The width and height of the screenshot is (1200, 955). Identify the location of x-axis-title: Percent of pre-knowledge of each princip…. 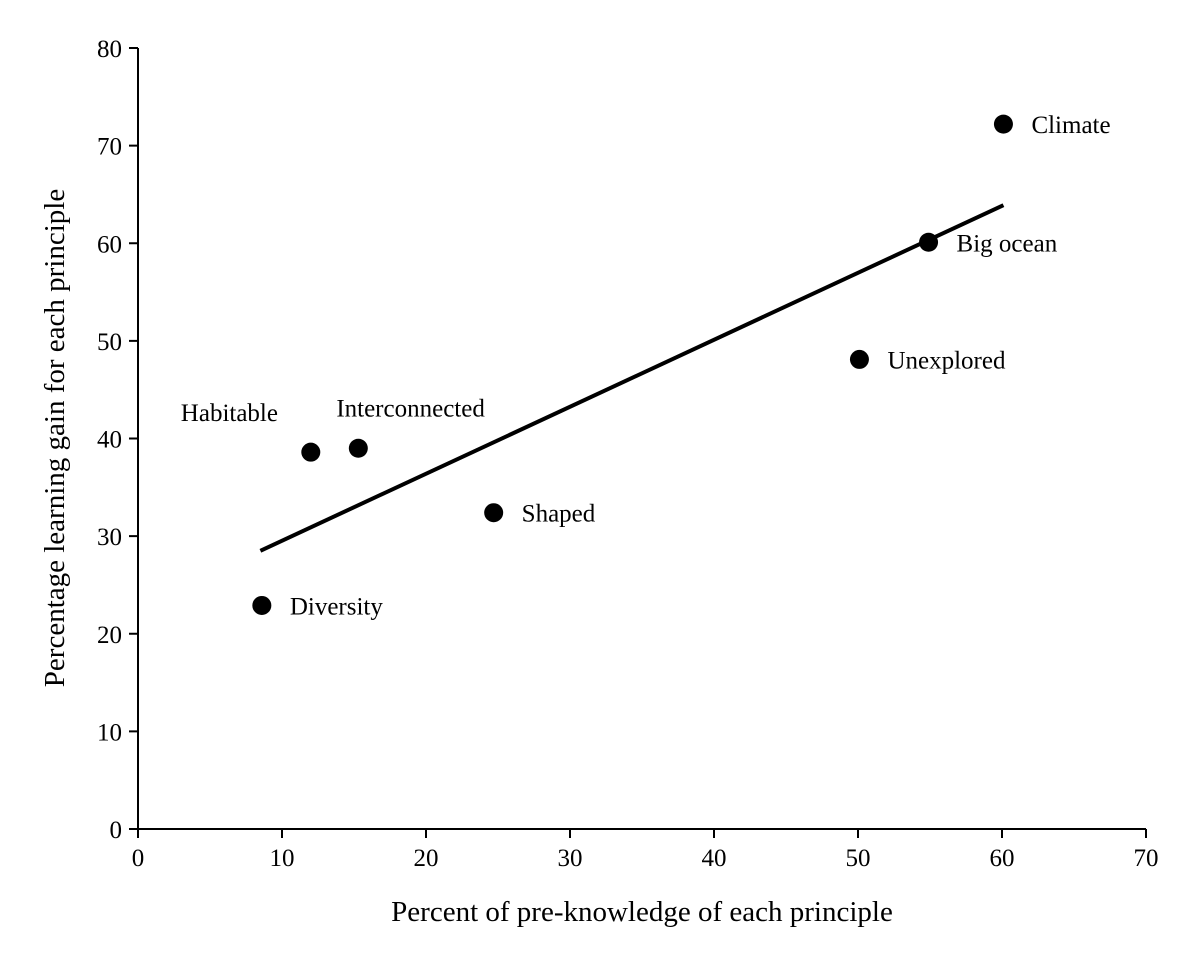
(642, 912).